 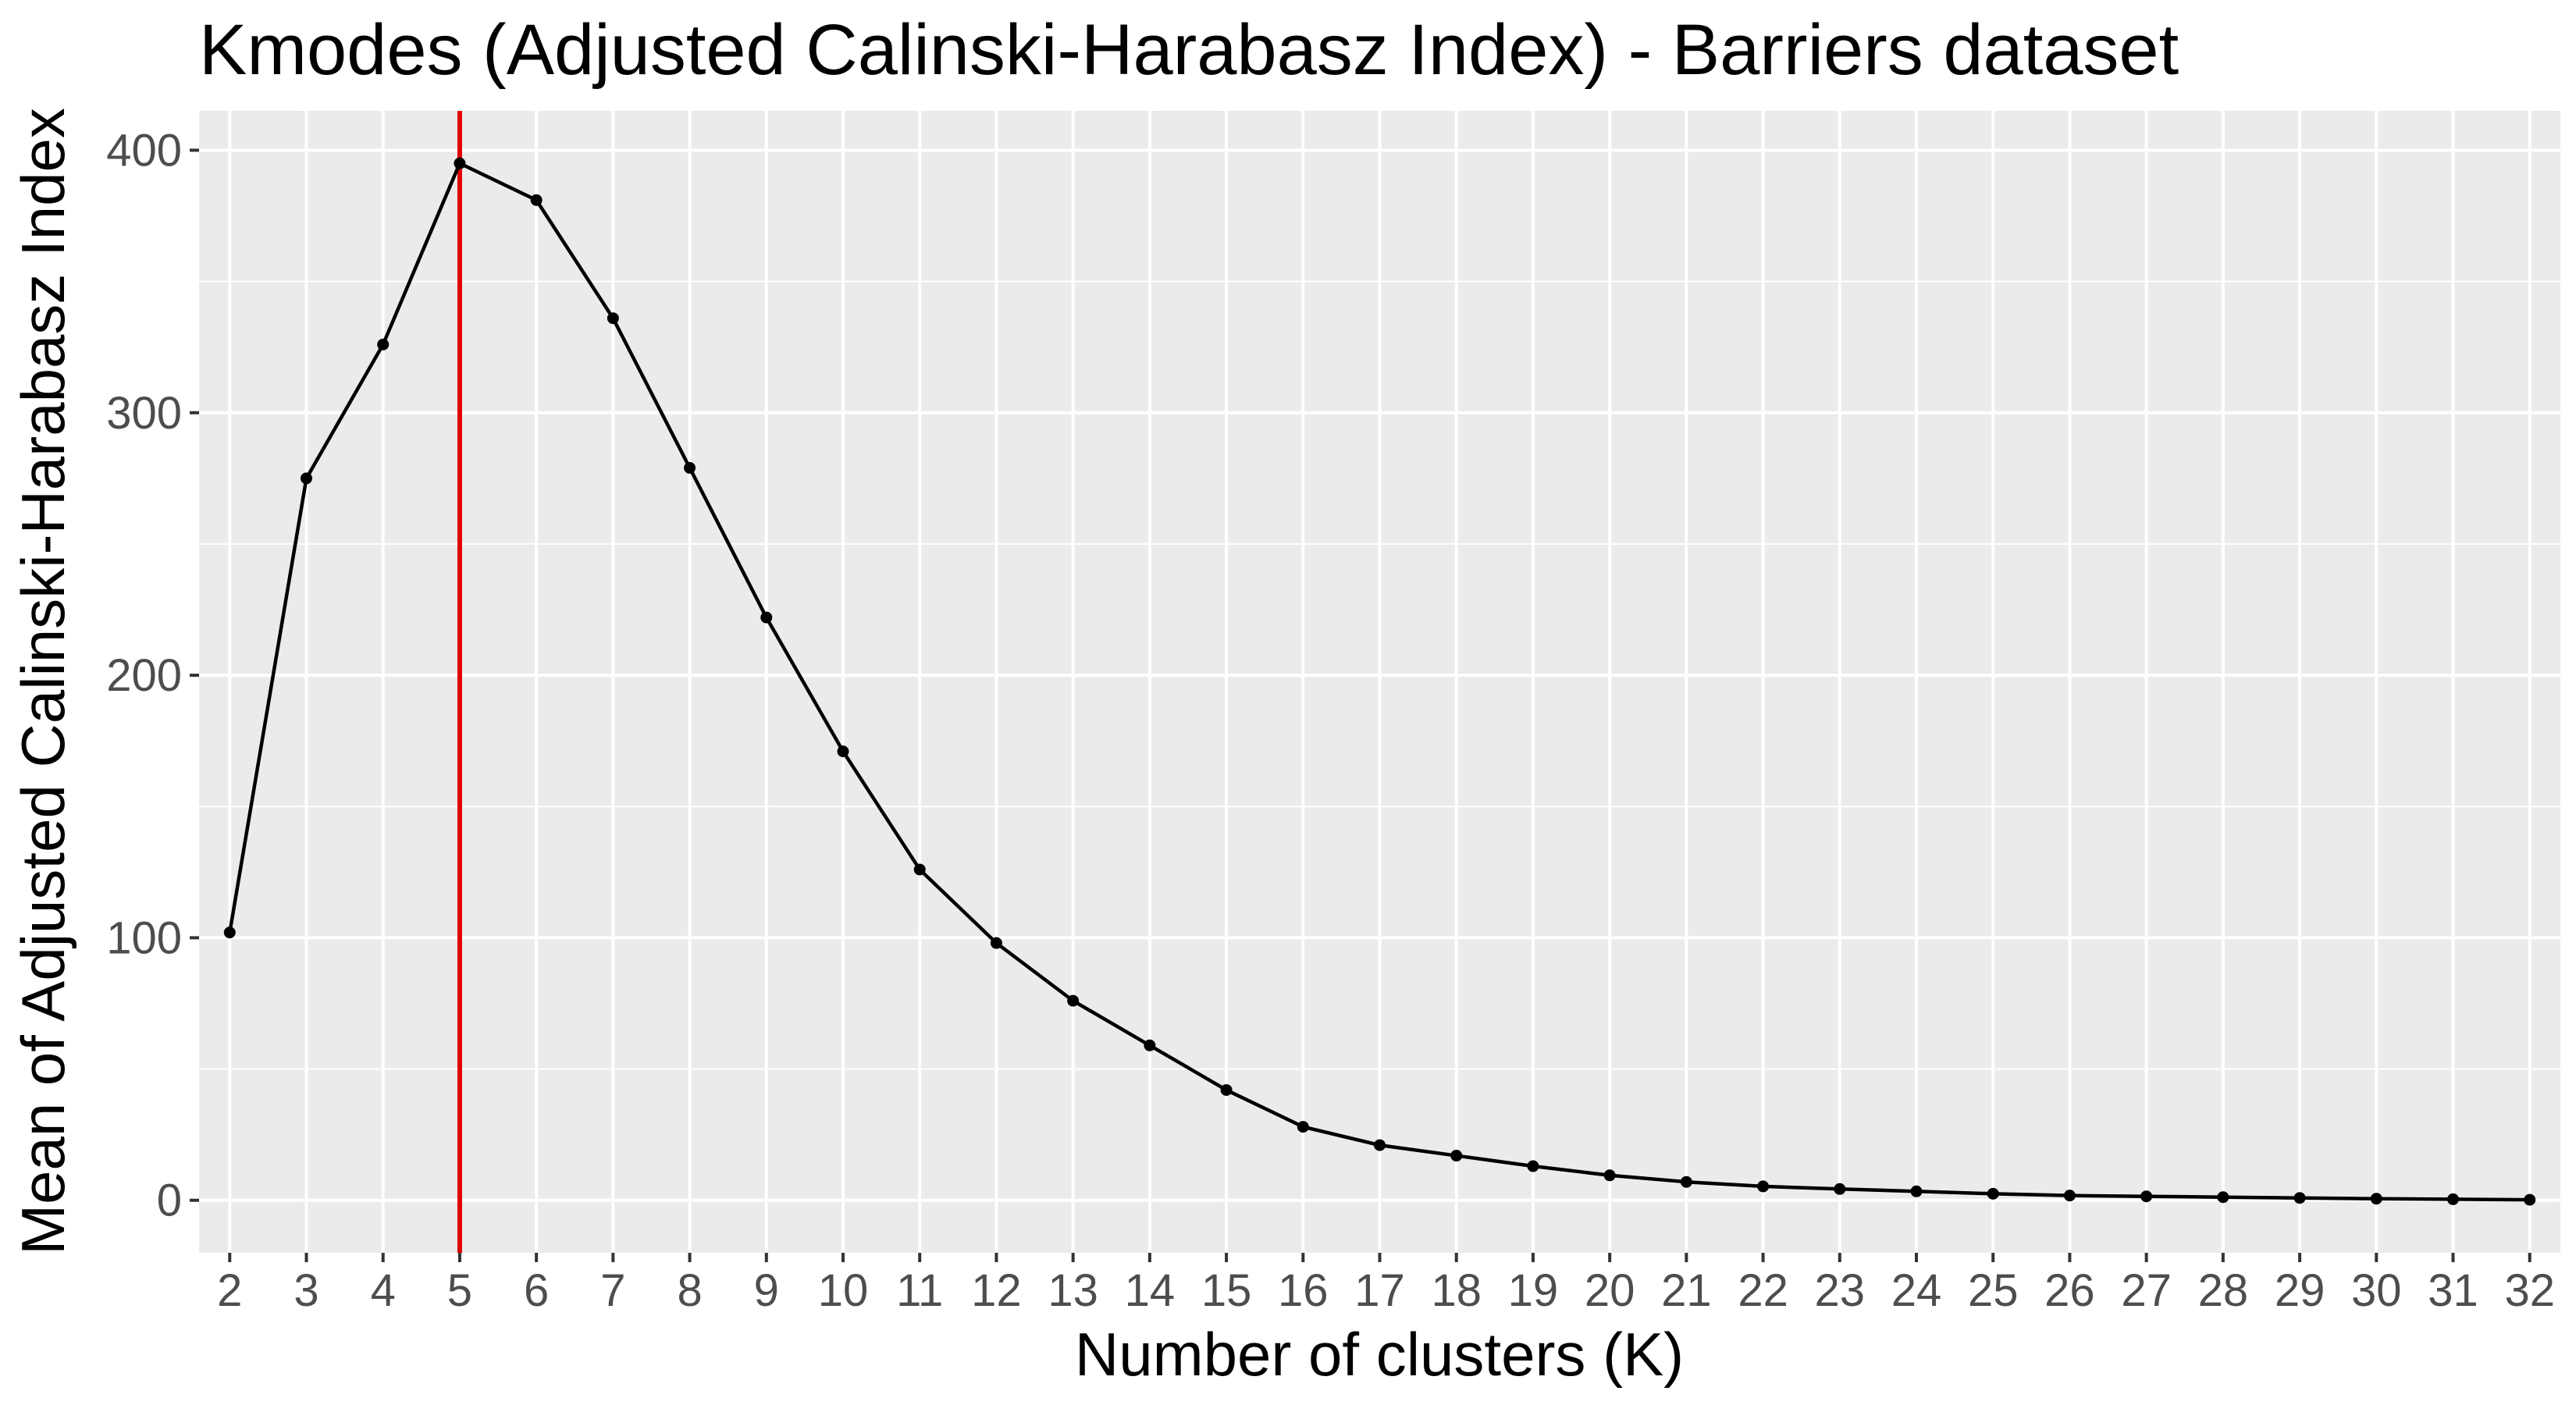 I want to click on x-tick-label: 12, so click(x=996, y=1291).